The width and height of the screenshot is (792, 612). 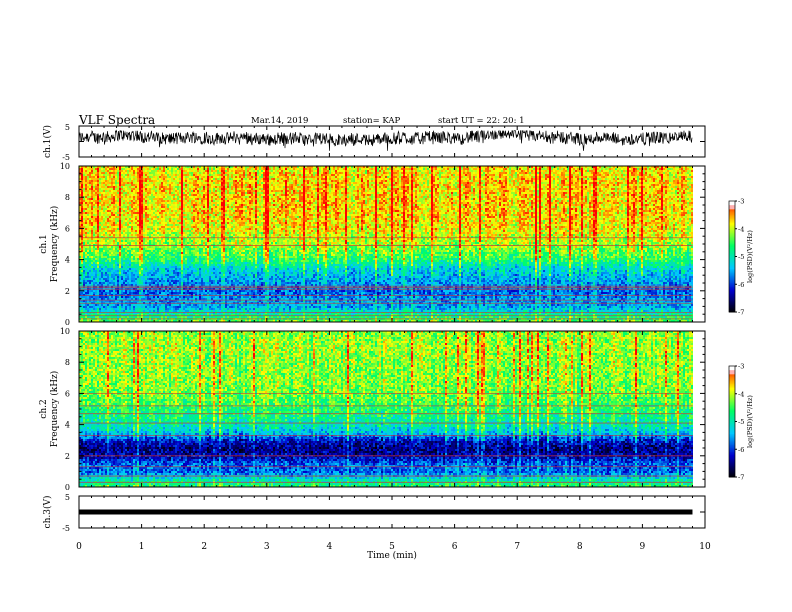 I want to click on ch2-colorbar: -3 -4 -5 -6 -7 log(PSD)(V²/Hz), so click(x=741, y=422).